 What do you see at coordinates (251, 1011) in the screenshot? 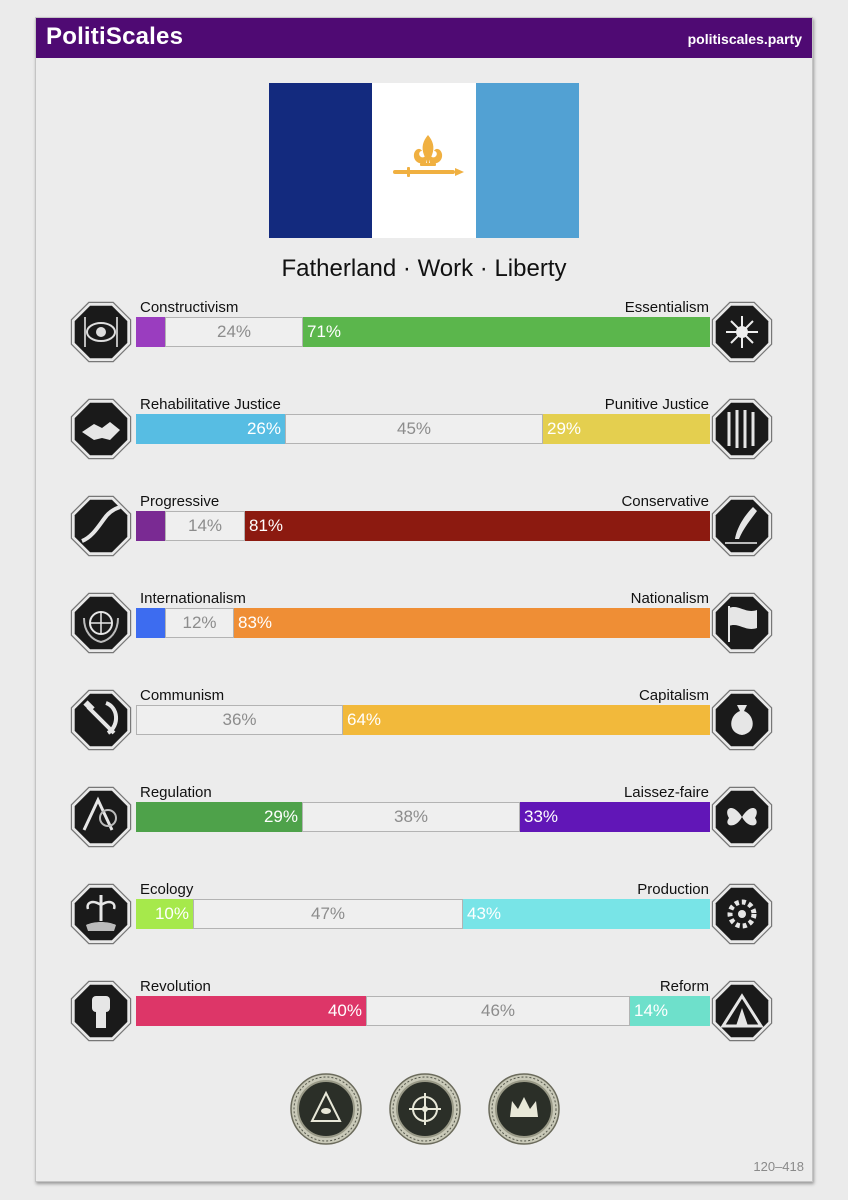
I see `axis-left-segment: 40%` at bounding box center [251, 1011].